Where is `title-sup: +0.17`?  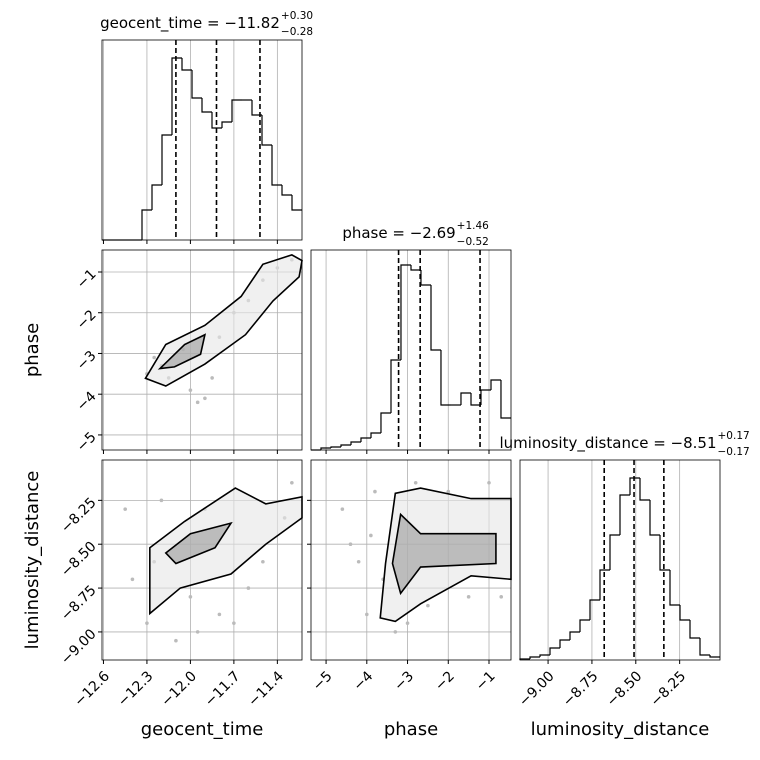 title-sup: +0.17 is located at coordinates (734, 436).